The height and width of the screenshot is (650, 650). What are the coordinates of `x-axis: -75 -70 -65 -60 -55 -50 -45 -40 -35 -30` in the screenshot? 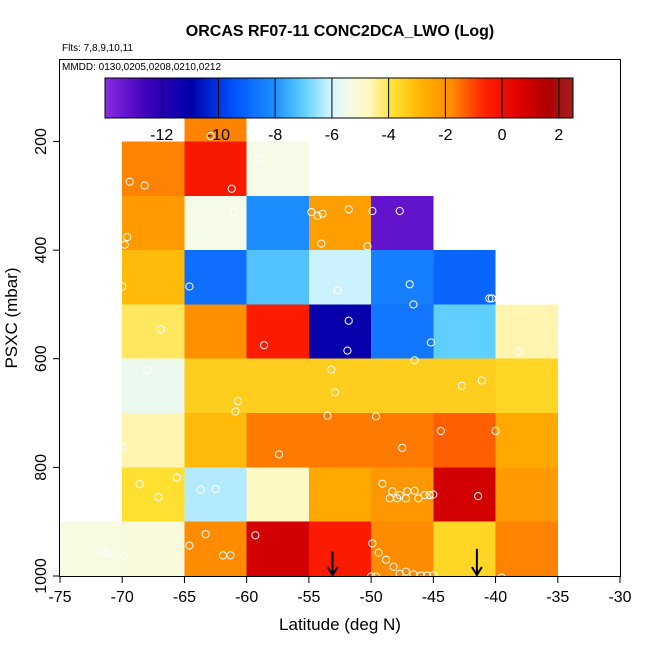 It's located at (340, 591).